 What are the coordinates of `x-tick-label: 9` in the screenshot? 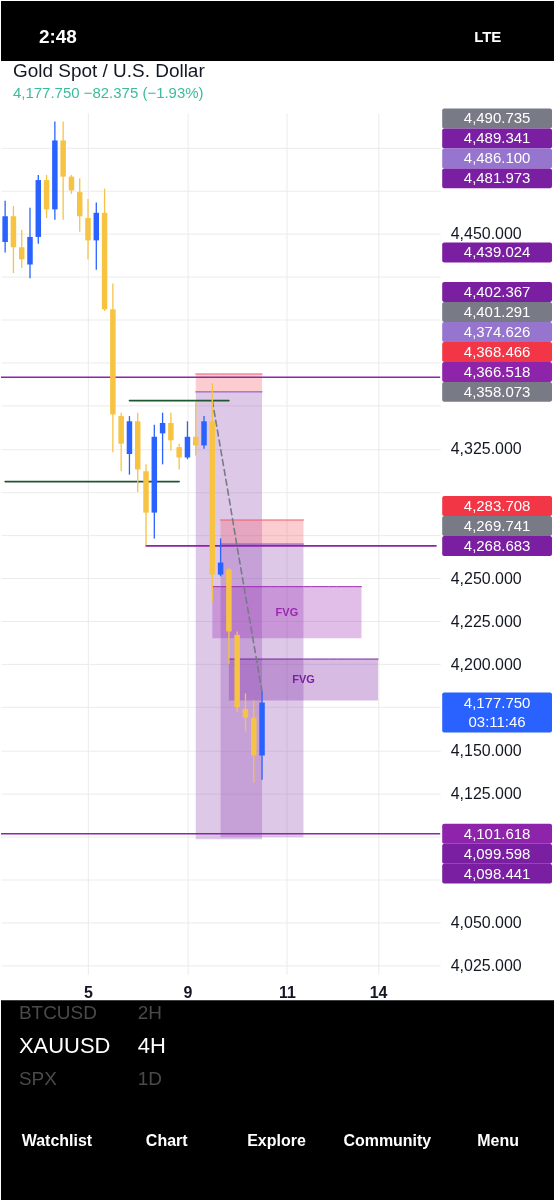 It's located at (188, 992).